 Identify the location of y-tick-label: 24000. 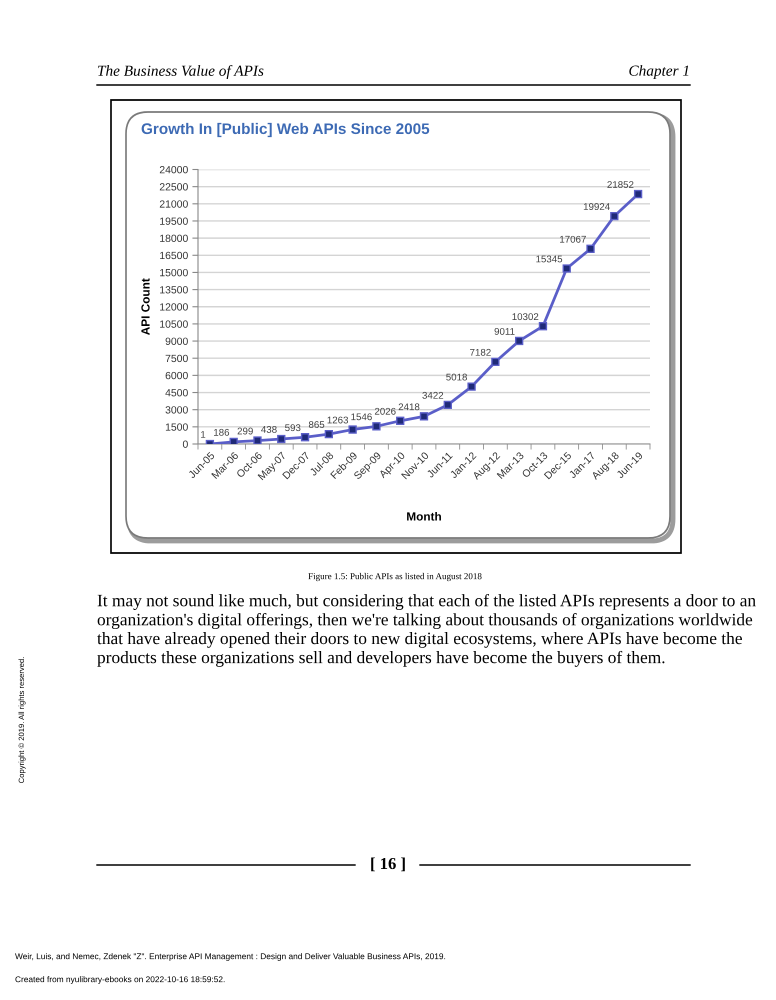
(174, 170).